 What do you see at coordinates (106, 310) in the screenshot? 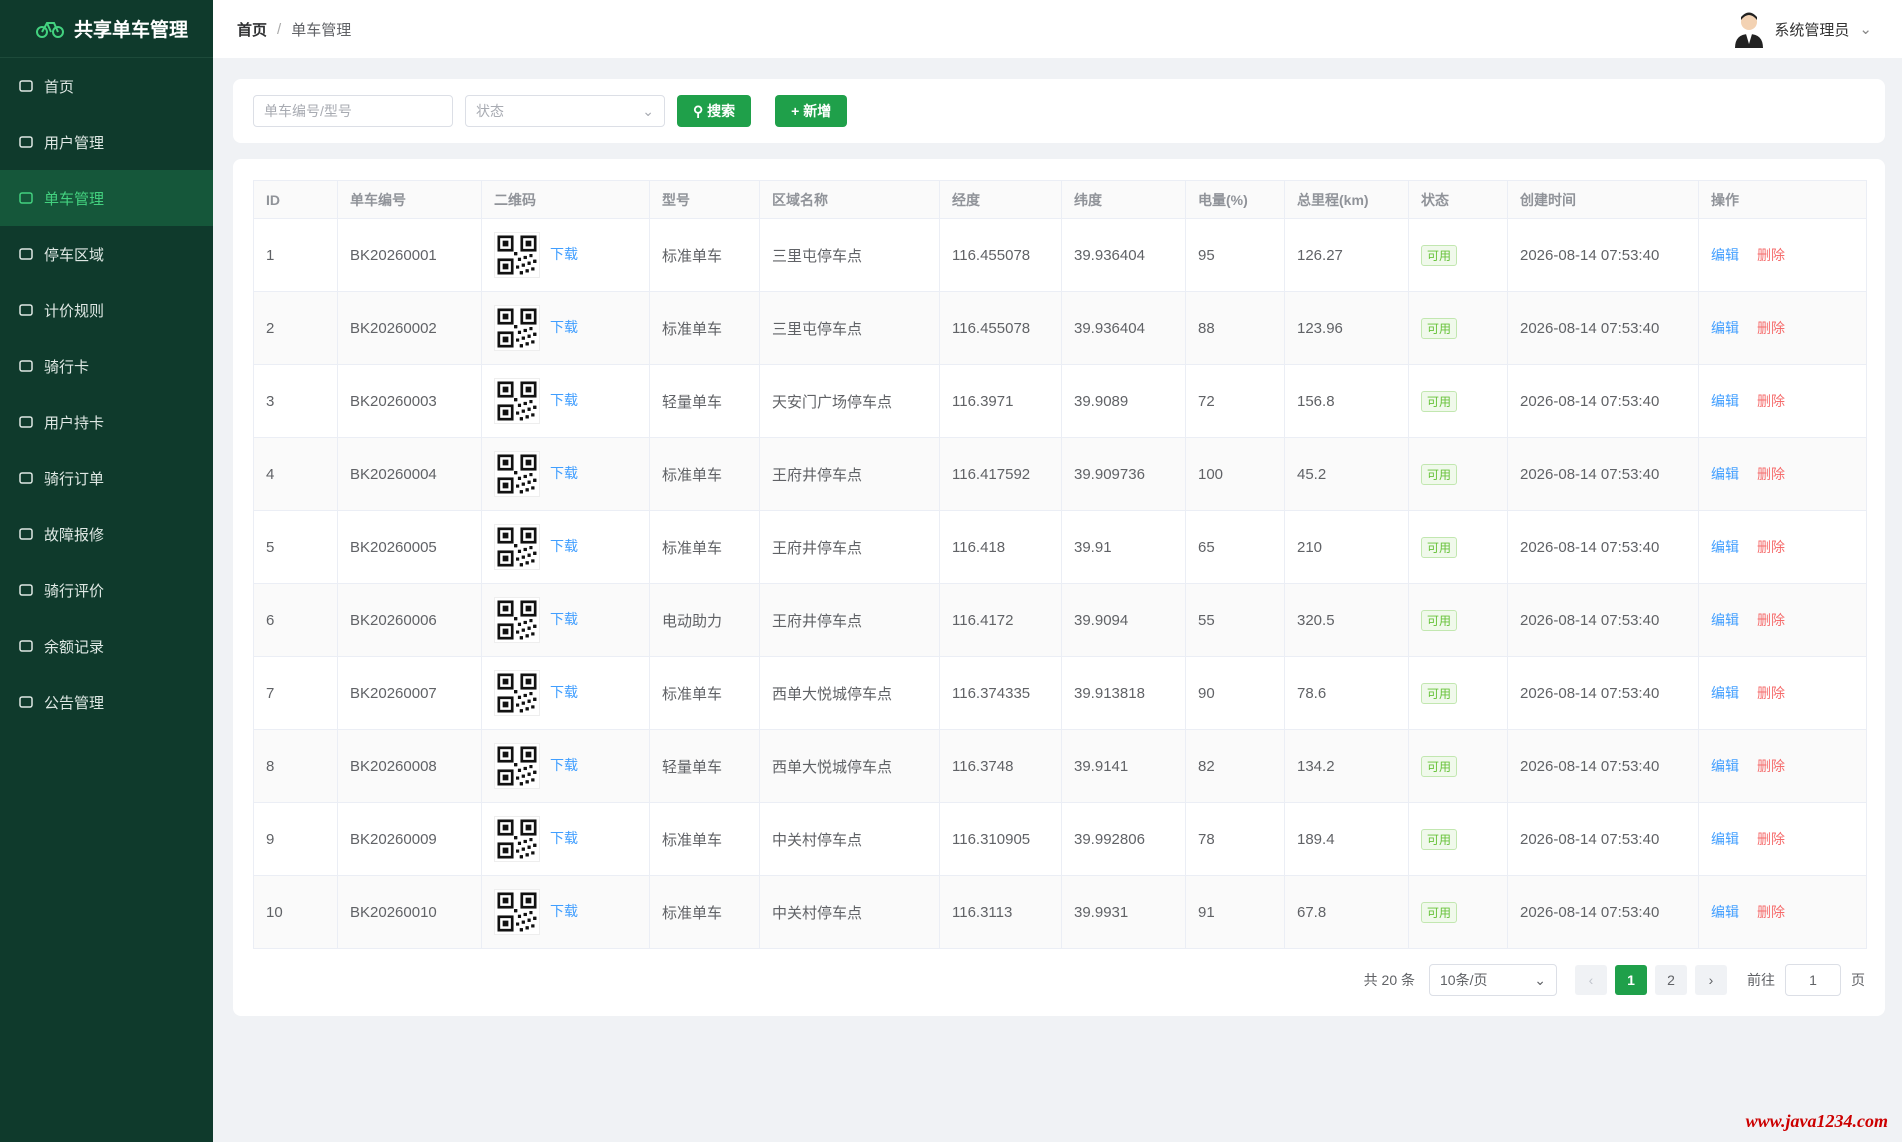
I see `menu-item: 计价规则` at bounding box center [106, 310].